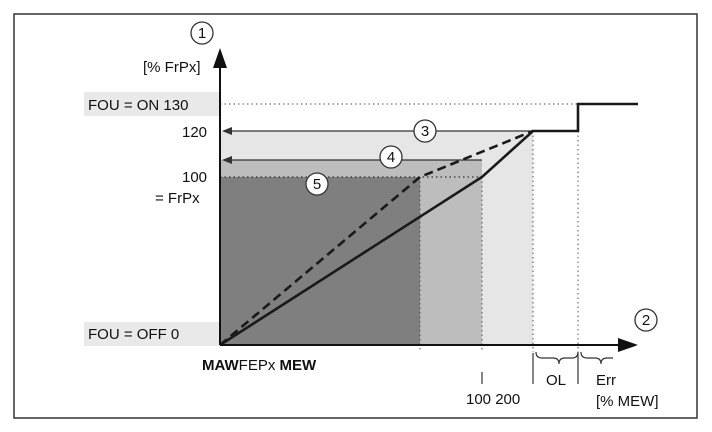 The image size is (712, 432). I want to click on x-axis-unit: [% MEW], so click(627, 401).